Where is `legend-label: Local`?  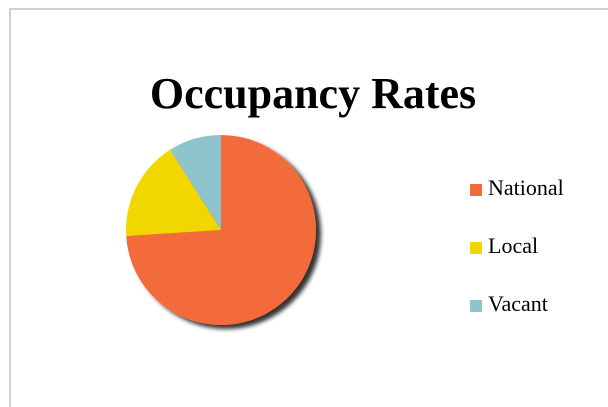
legend-label: Local is located at coordinates (513, 245).